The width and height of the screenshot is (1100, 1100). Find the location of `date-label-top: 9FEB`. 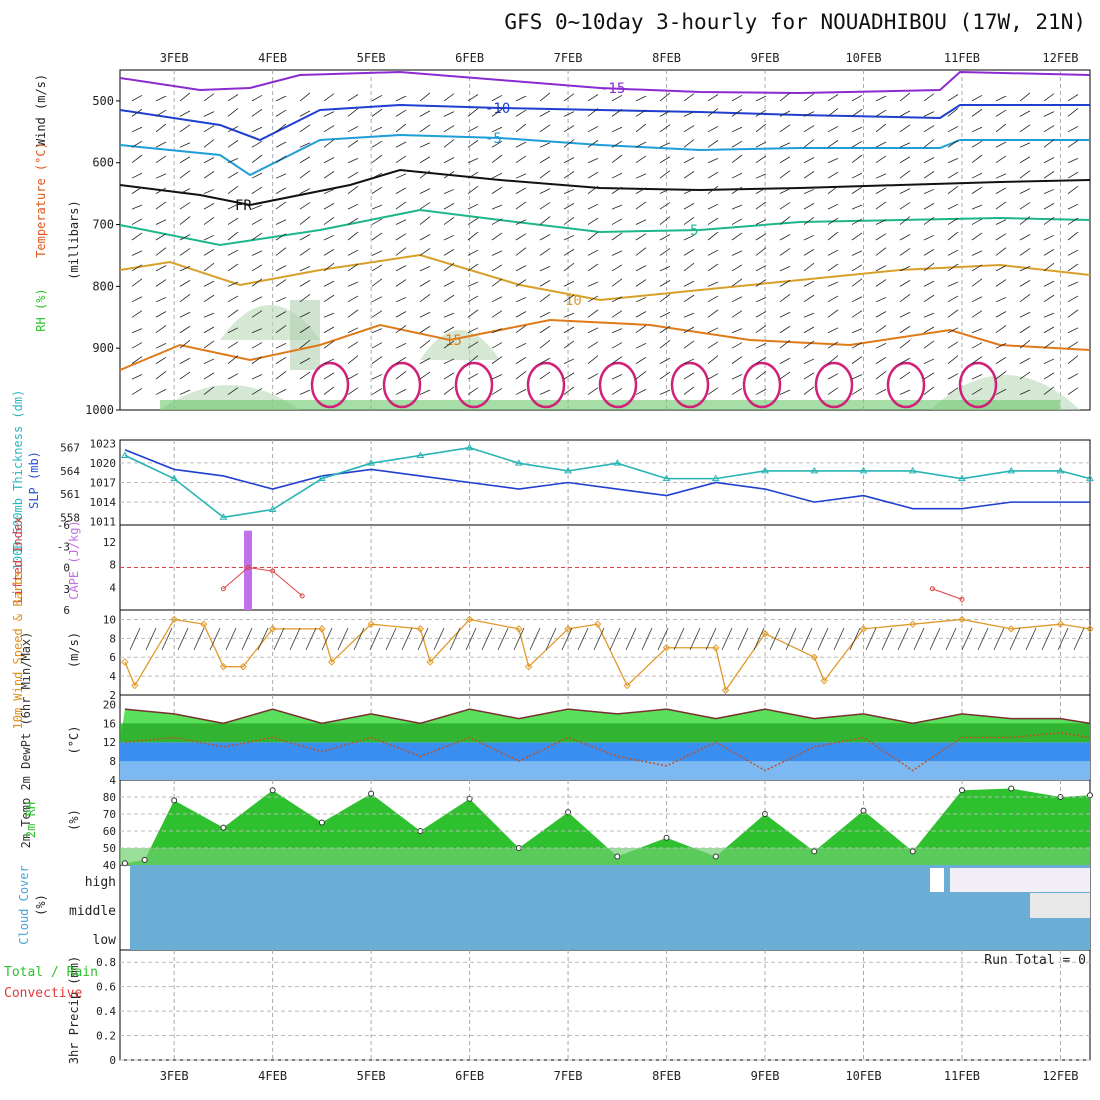

date-label-top: 9FEB is located at coordinates (765, 58).